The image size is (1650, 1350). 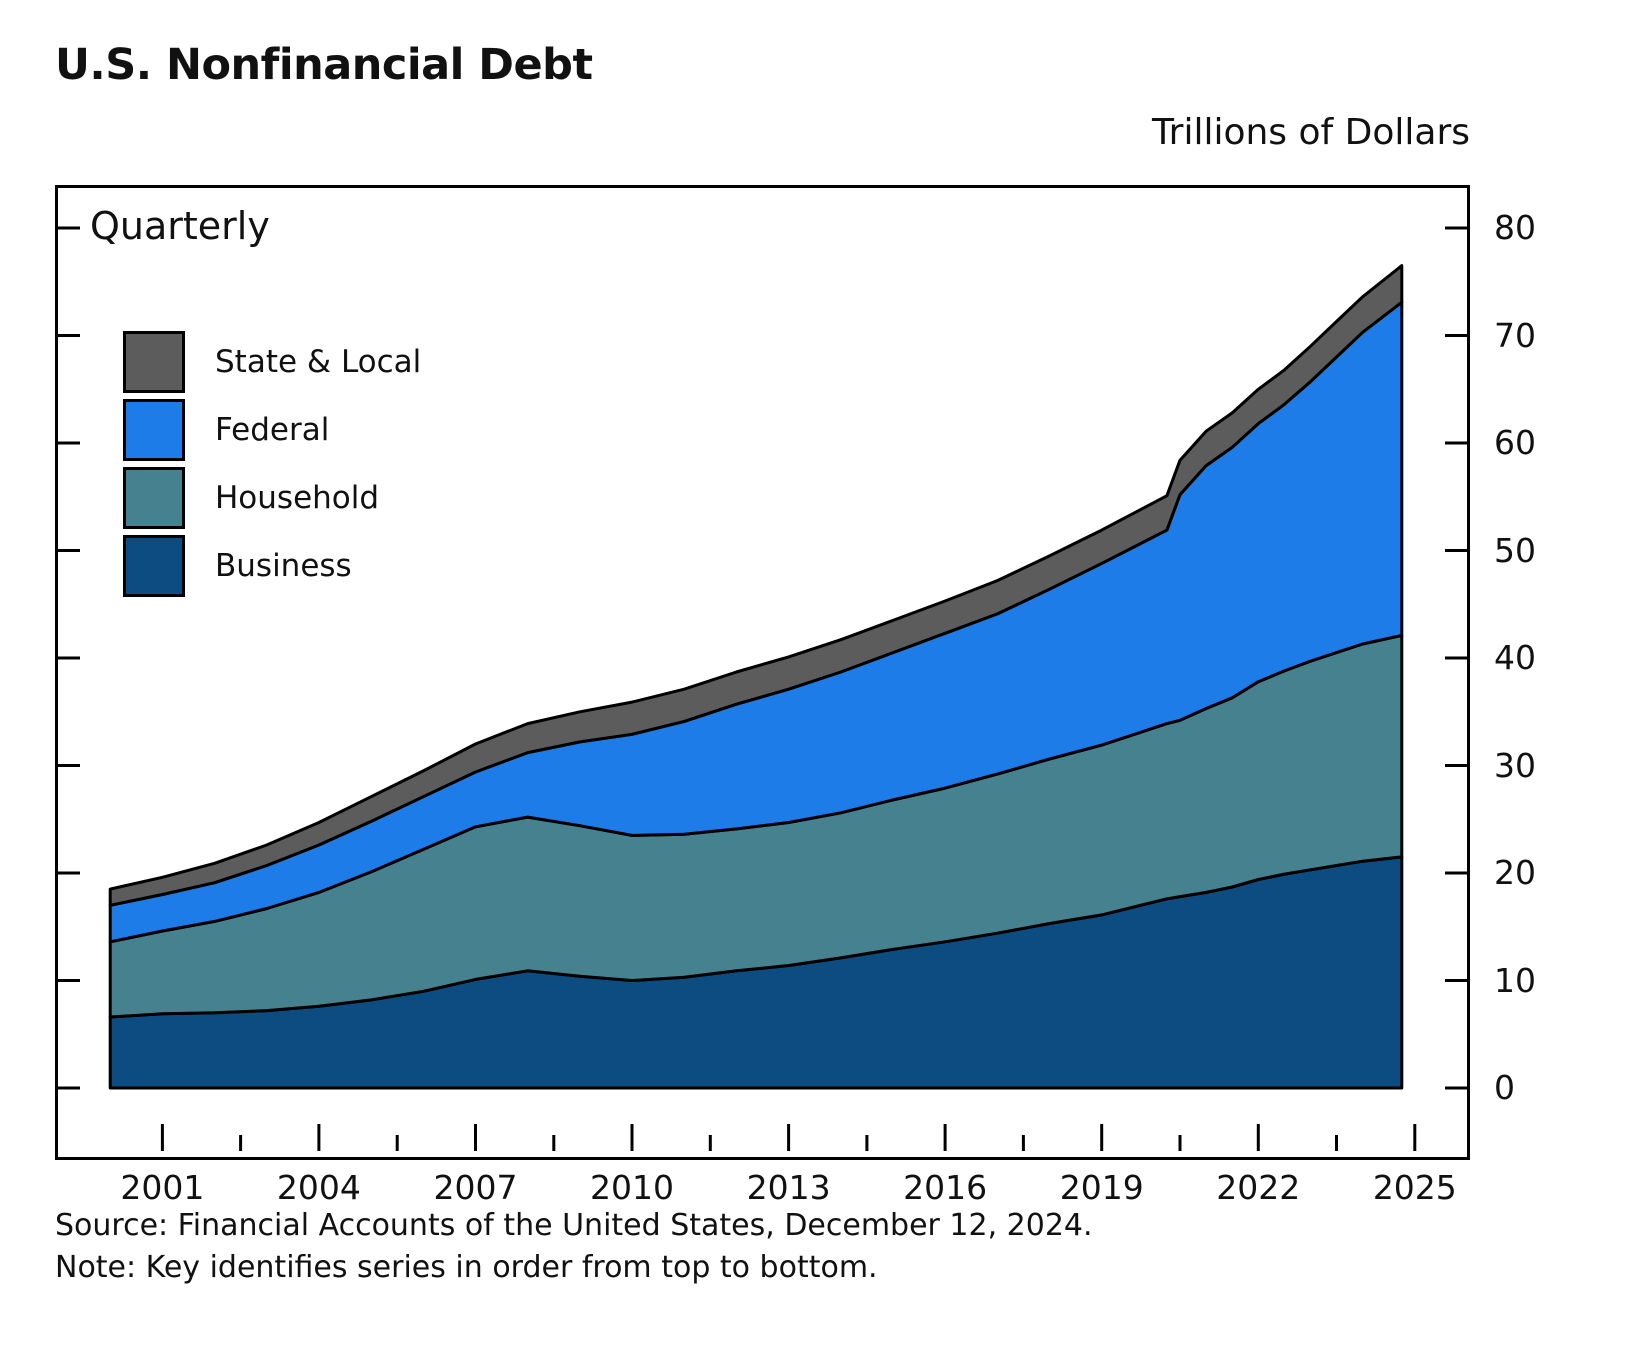 I want to click on legend-swatch-business, so click(x=154, y=566).